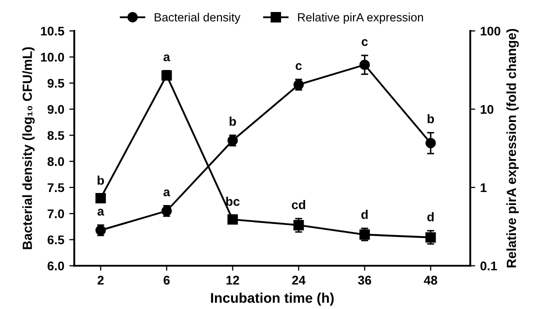 This screenshot has height=309, width=550. What do you see at coordinates (56, 266) in the screenshot?
I see `y-tick-label: 6.0` at bounding box center [56, 266].